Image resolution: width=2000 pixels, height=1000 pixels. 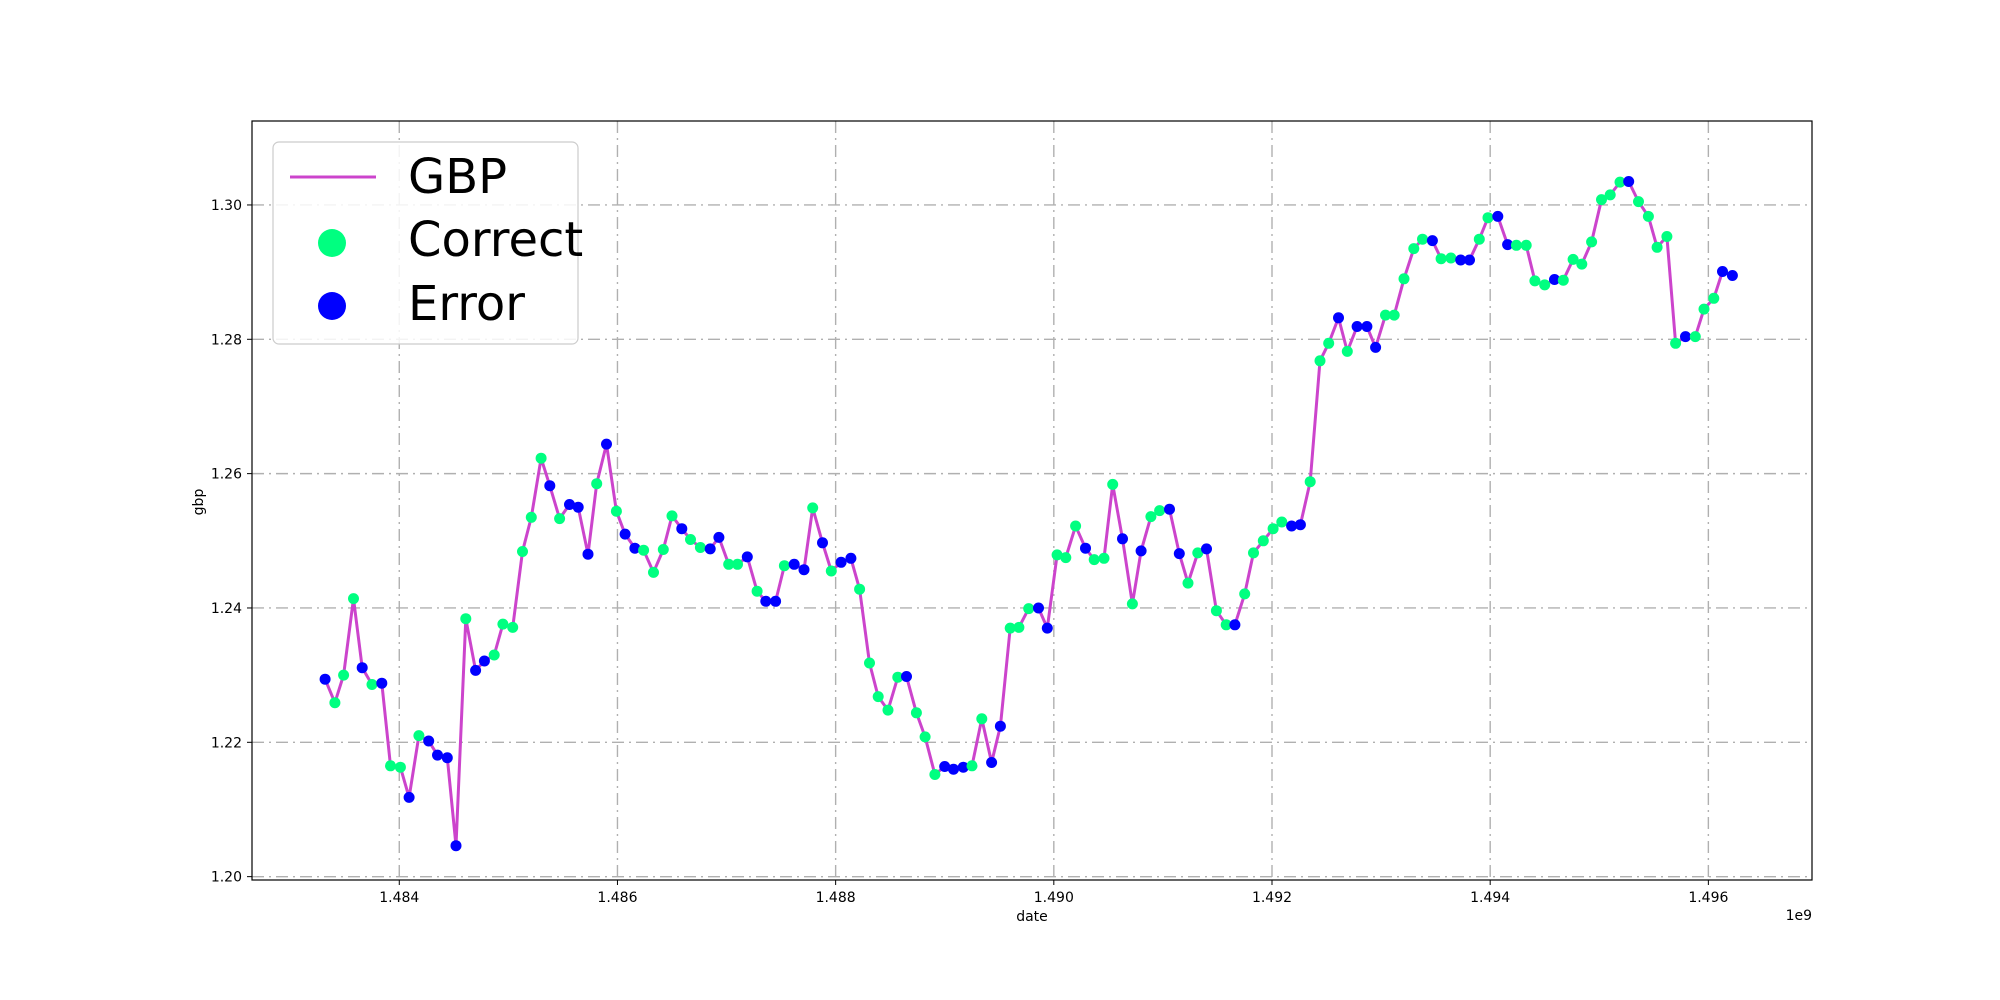 What do you see at coordinates (1799, 916) in the screenshot?
I see `x-offset-label: 1e9` at bounding box center [1799, 916].